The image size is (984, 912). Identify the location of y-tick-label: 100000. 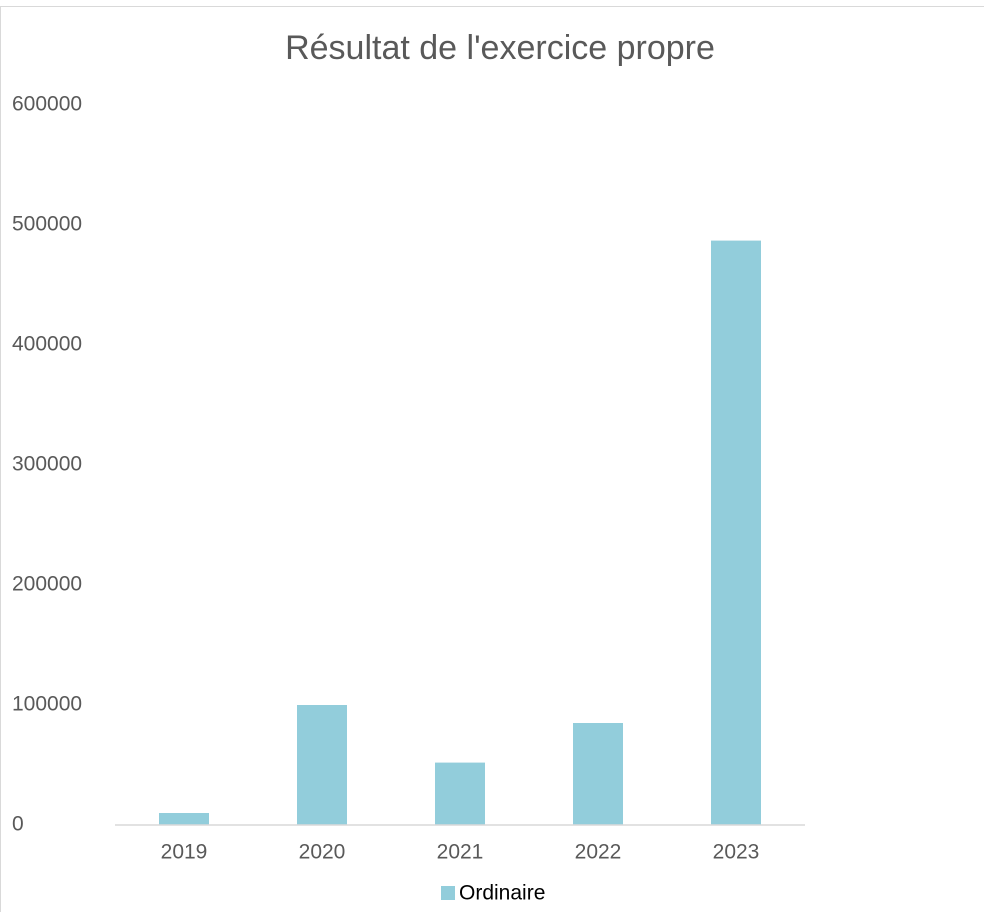
(47, 704).